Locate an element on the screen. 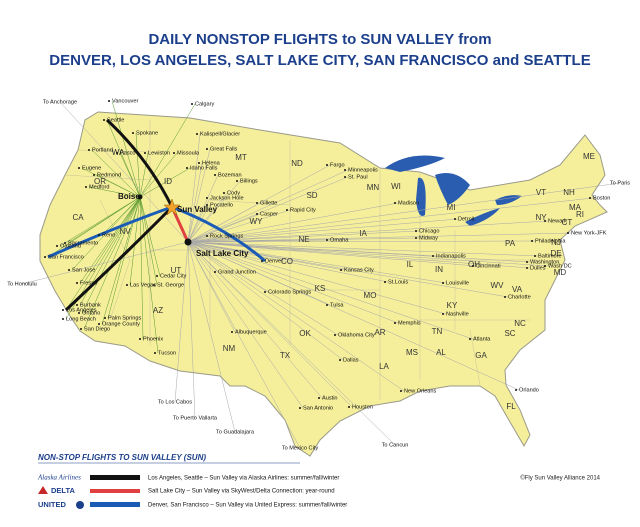 This screenshot has width=640, height=527. state-label: MA is located at coordinates (575, 207).